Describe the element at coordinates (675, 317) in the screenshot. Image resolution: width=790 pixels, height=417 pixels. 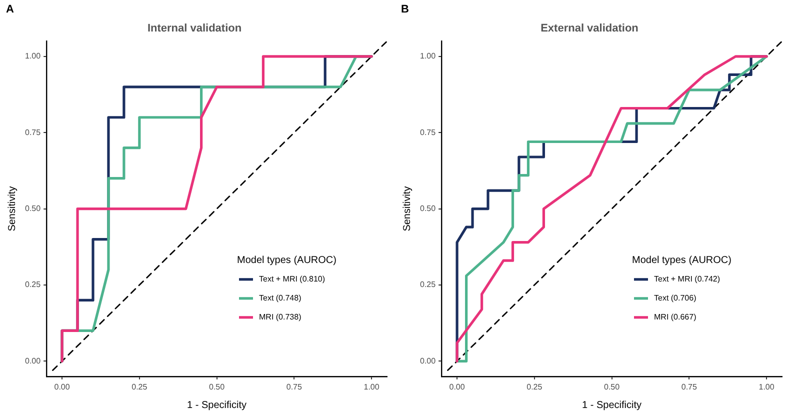
I see `legend-label: MRI (0.667)` at that location.